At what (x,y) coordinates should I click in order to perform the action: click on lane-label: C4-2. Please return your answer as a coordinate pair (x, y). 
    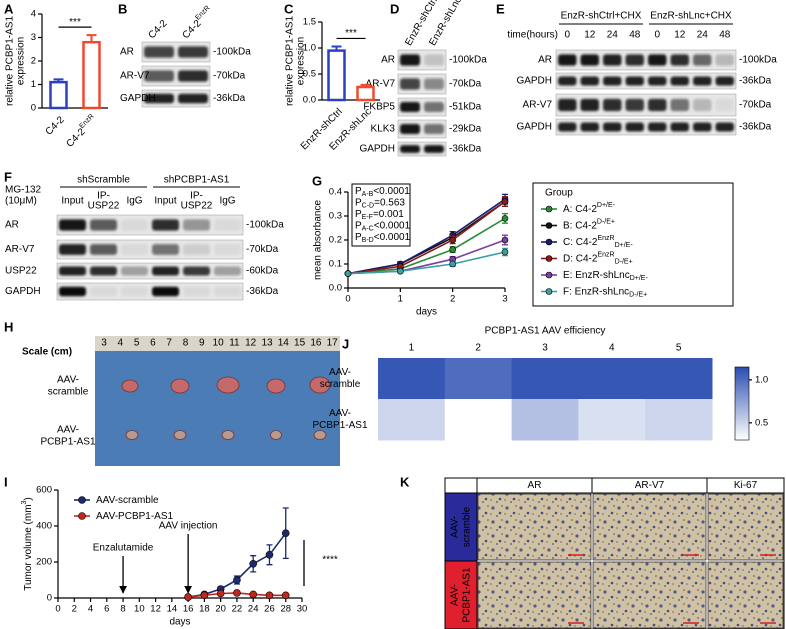
    Looking at the image, I should click on (157, 29).